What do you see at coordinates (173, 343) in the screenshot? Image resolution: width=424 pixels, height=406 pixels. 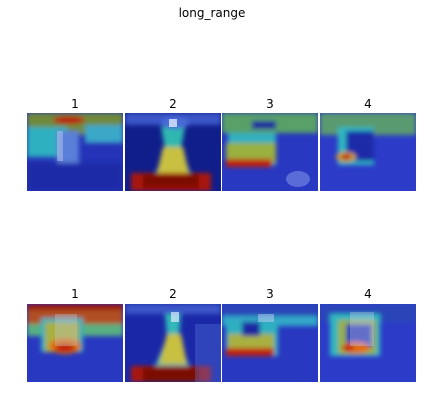 I see `heatmap-panel-r2-c2` at bounding box center [173, 343].